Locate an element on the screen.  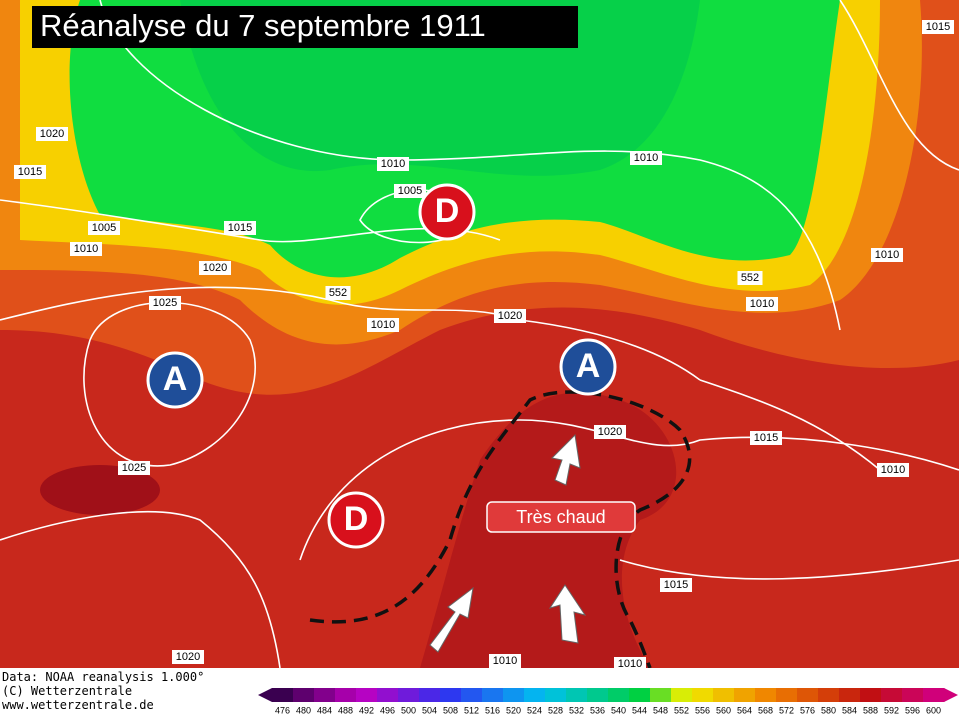
scale-label: 496 is located at coordinates (387, 710).